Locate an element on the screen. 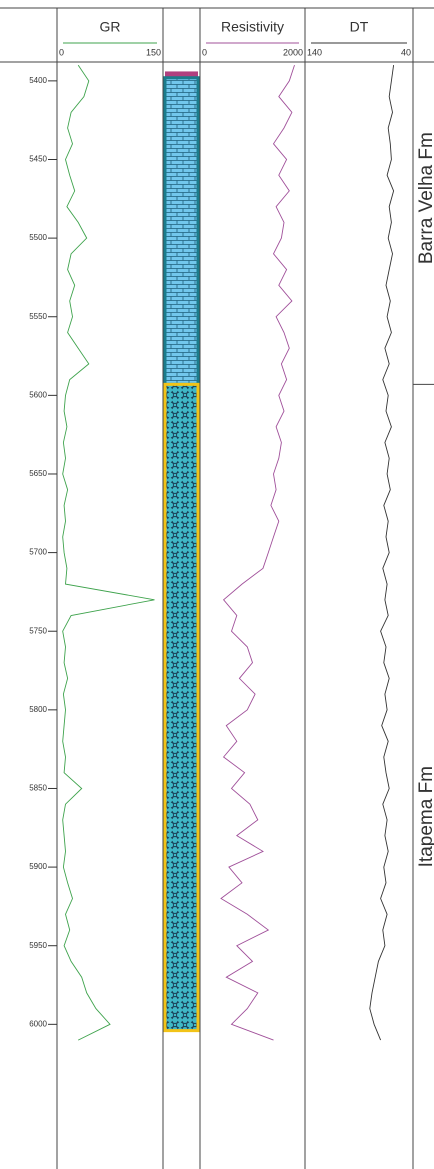 The height and width of the screenshot is (1169, 434). depth-tick-label: 5450 is located at coordinates (38, 159).